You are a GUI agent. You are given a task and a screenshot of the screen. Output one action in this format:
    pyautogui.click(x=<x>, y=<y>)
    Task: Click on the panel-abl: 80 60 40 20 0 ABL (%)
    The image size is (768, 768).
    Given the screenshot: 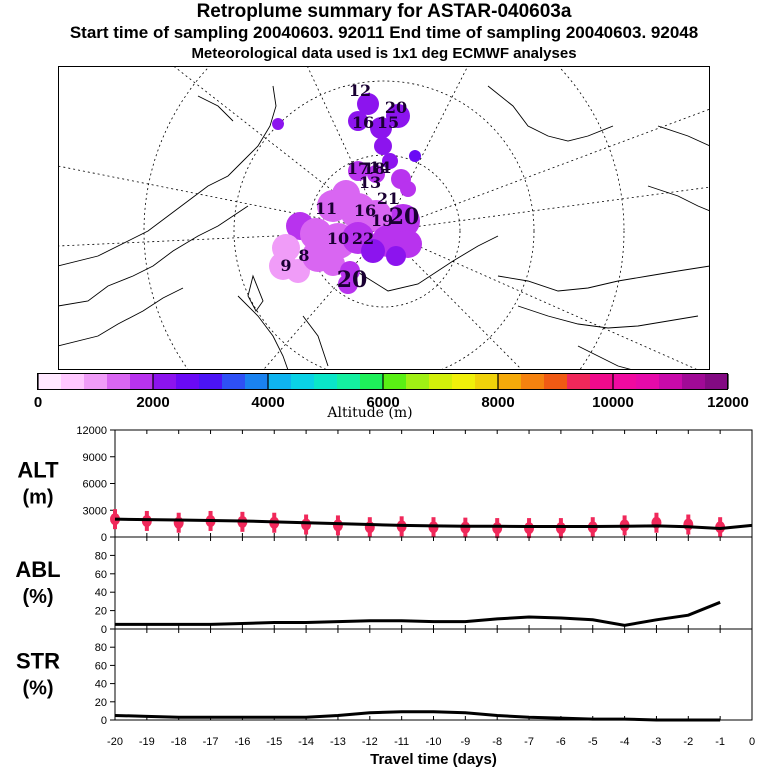 What is the action you would take?
    pyautogui.click(x=384, y=586)
    